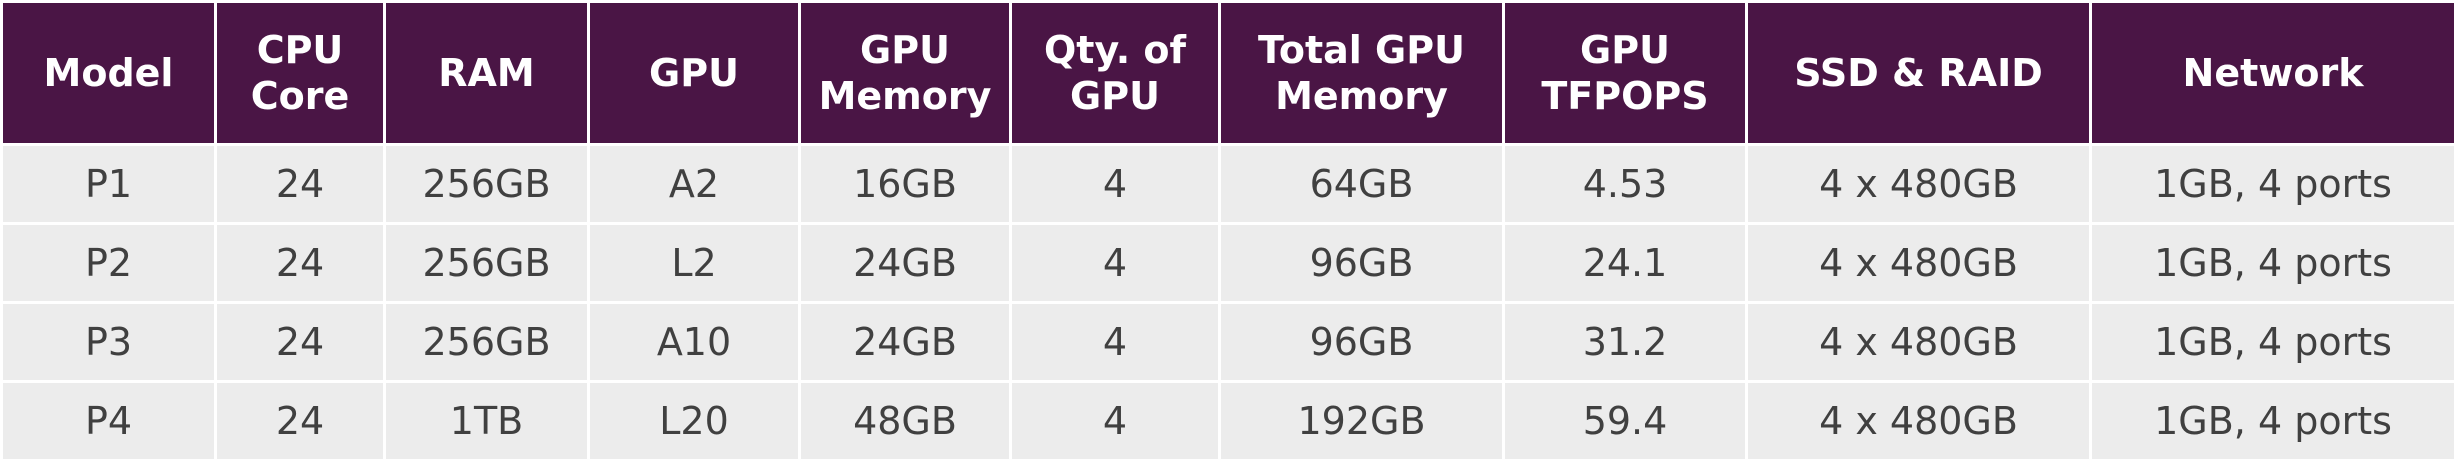  What do you see at coordinates (694, 421) in the screenshot?
I see `table-cell: L20` at bounding box center [694, 421].